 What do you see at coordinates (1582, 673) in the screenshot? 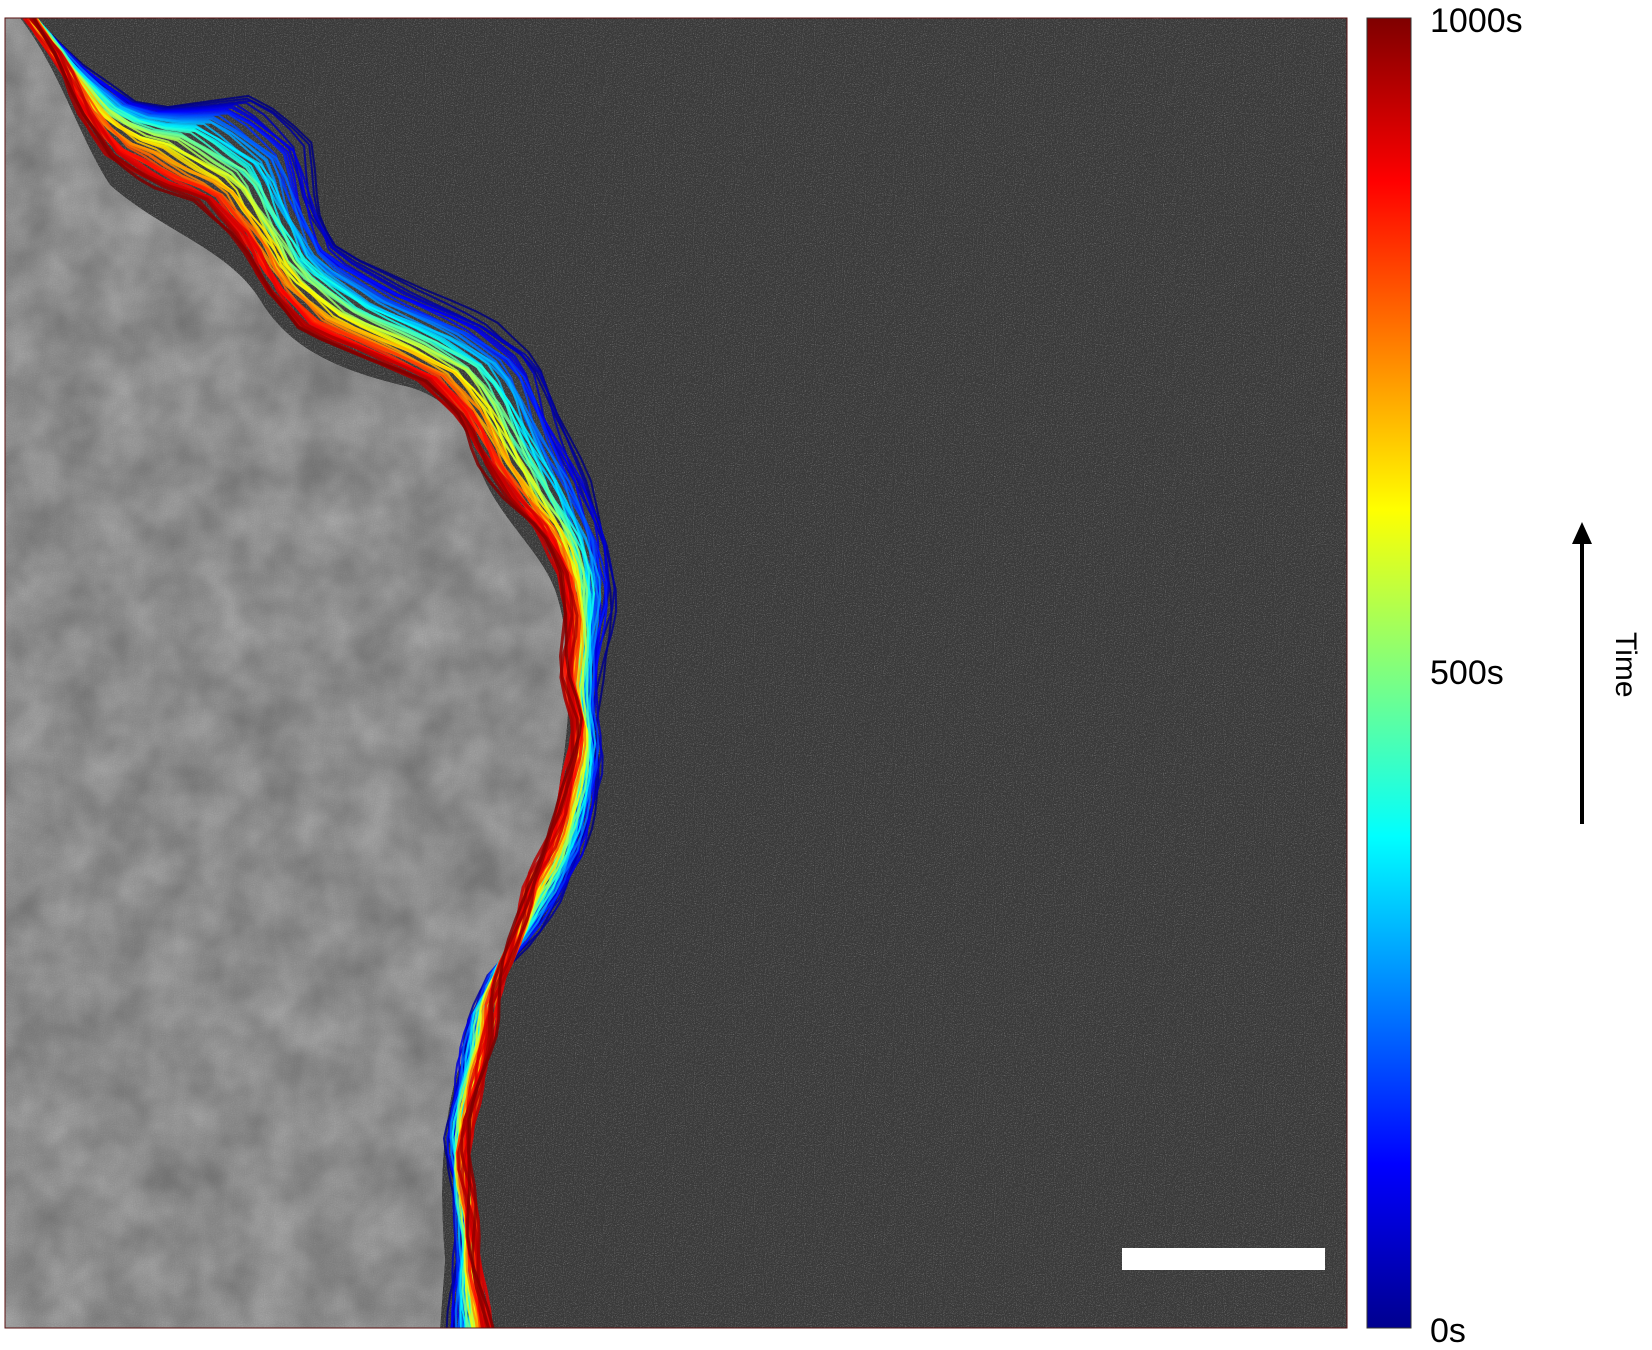
I see `time-arrow` at bounding box center [1582, 673].